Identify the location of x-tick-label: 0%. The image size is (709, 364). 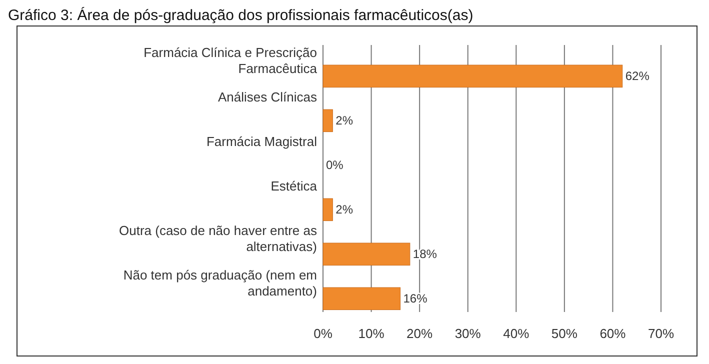
(323, 333).